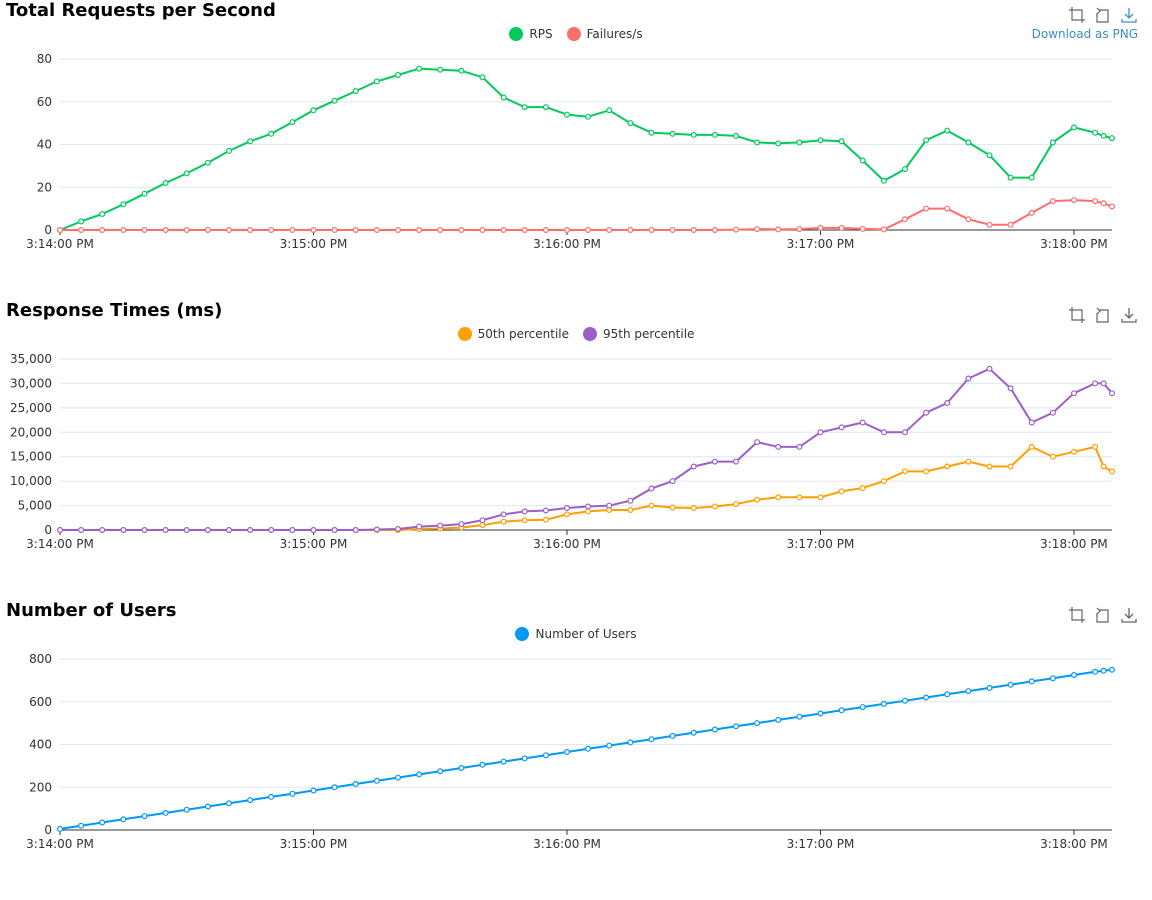 This screenshot has height=900, width=1152. I want to click on y-tick-label: 800, so click(40, 659).